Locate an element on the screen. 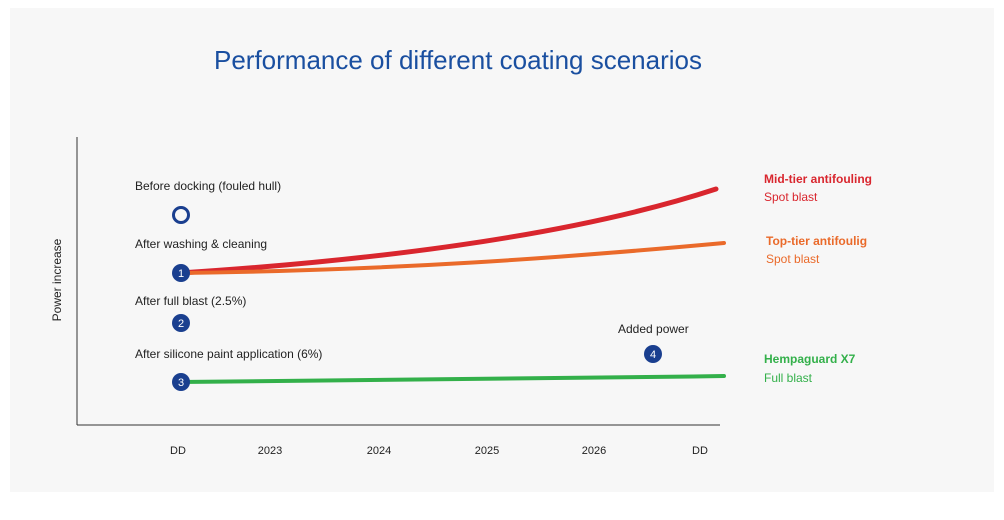 The image size is (1004, 520). marker-label: 2 is located at coordinates (181, 324).